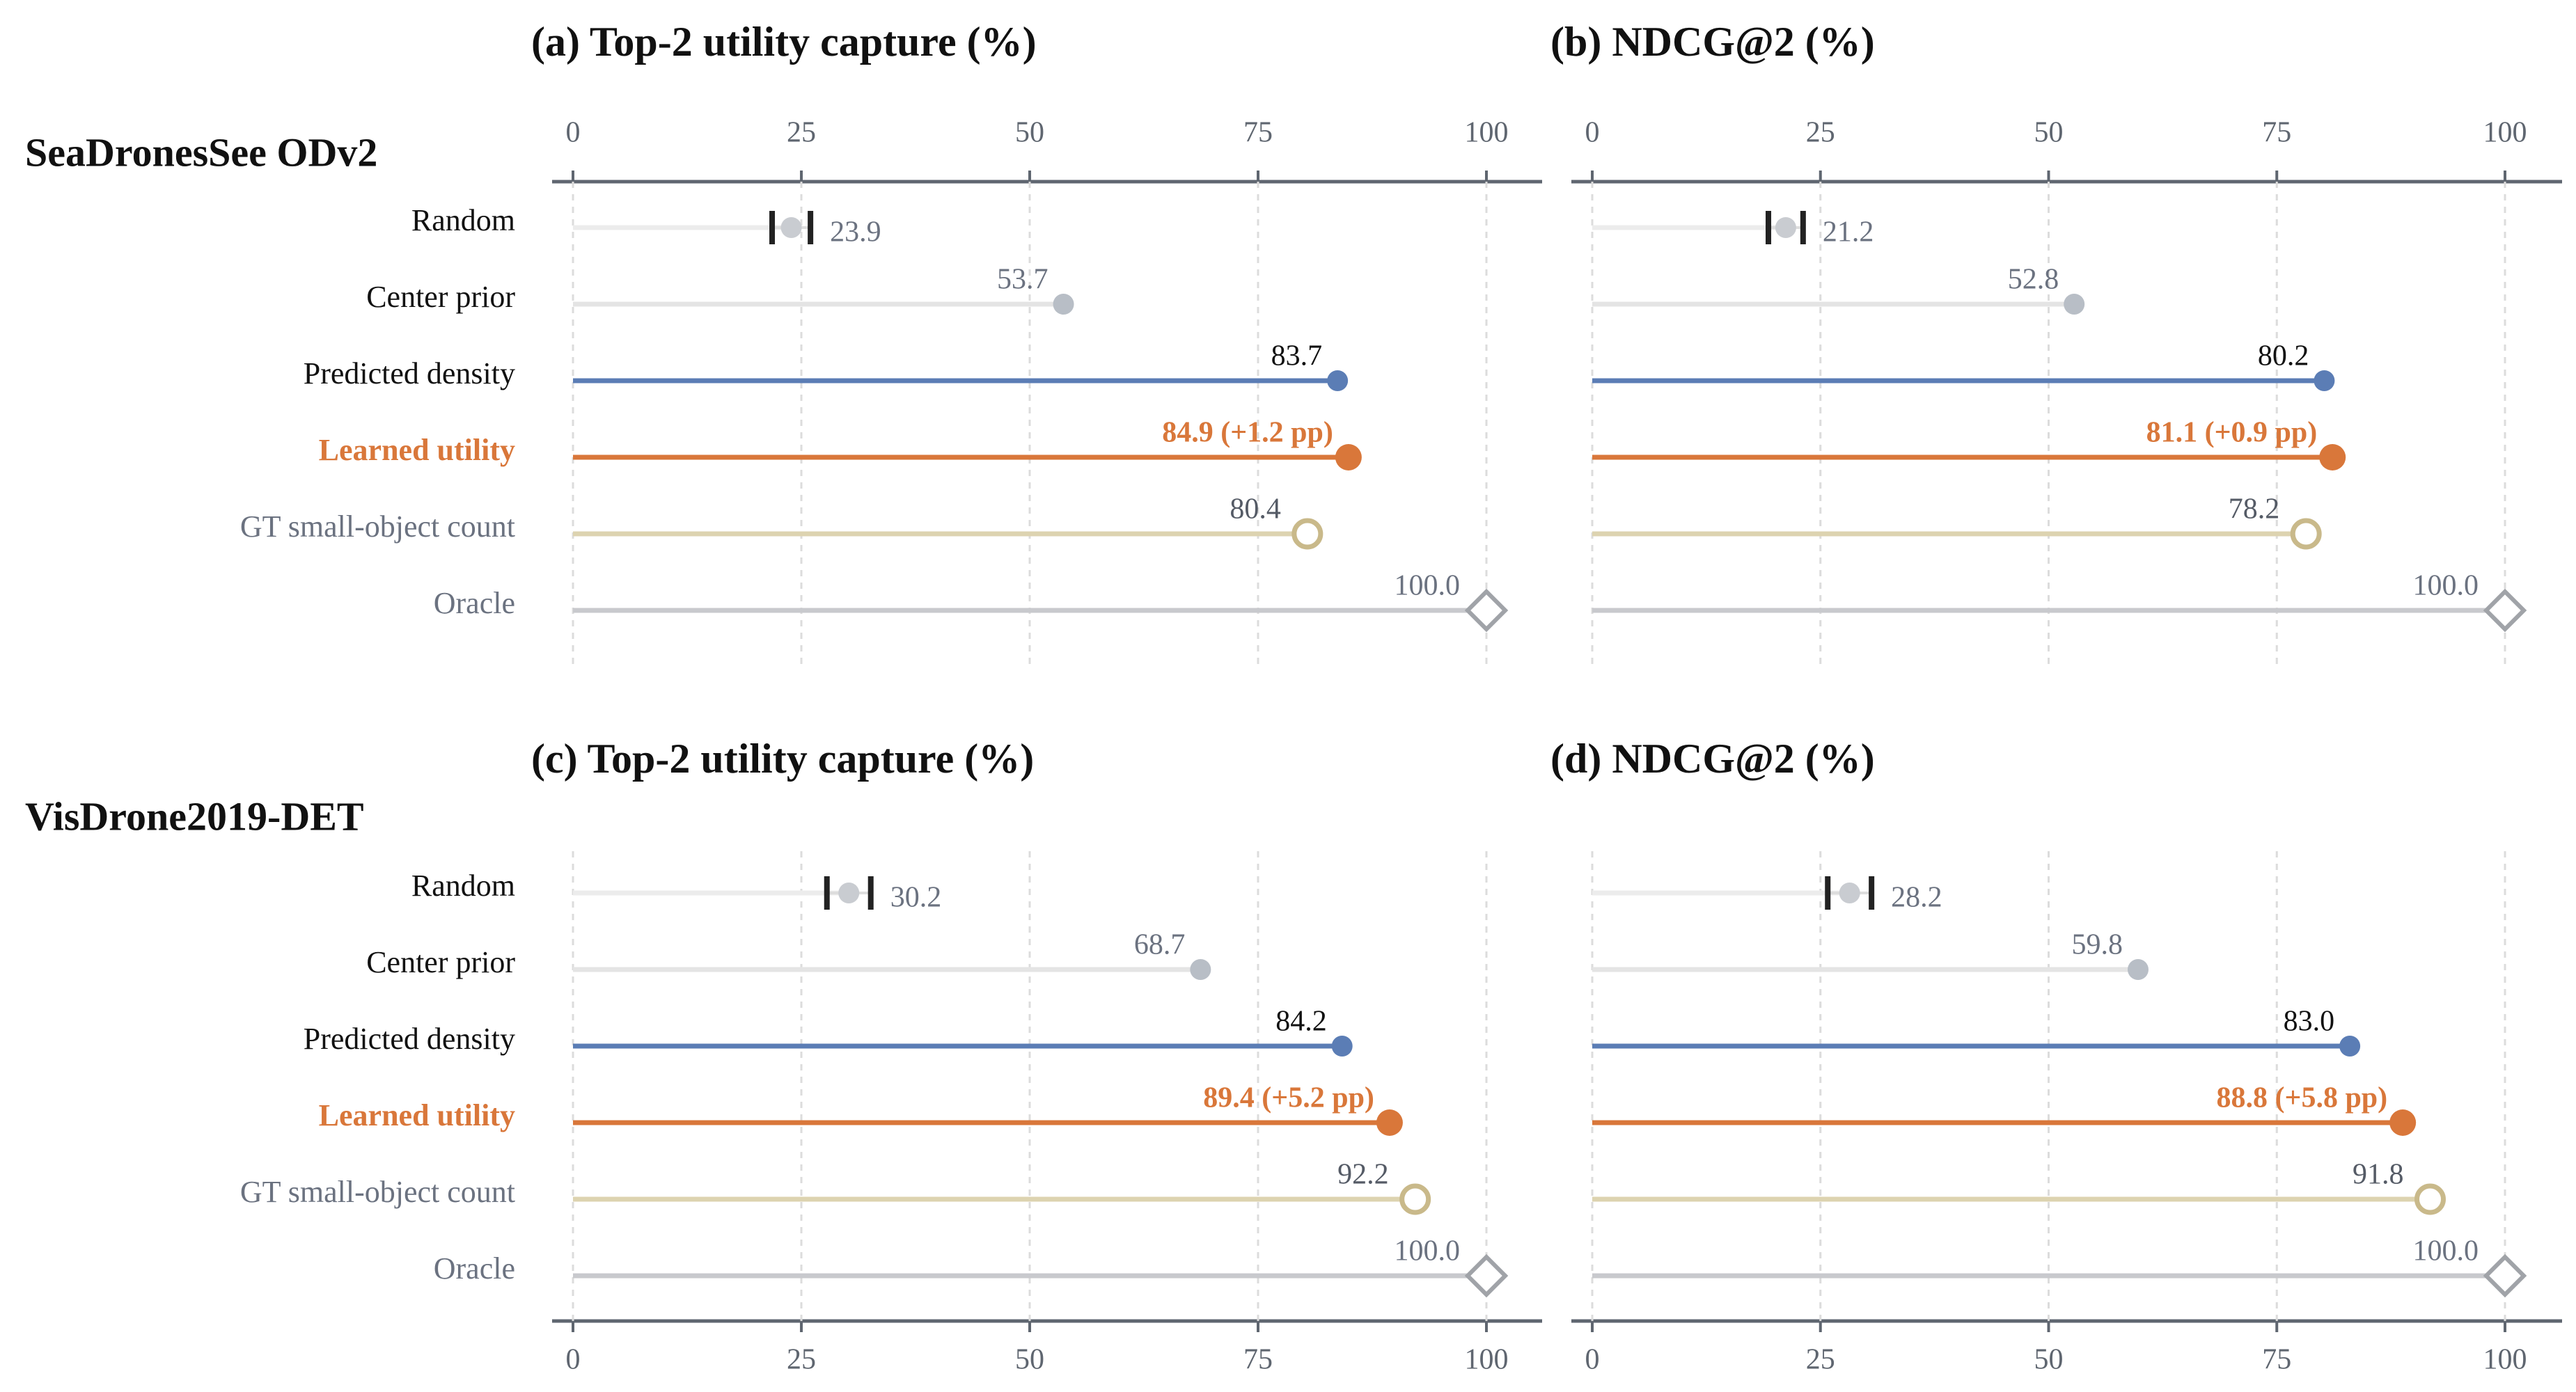 Image resolution: width=2576 pixels, height=1392 pixels. What do you see at coordinates (2254, 509) in the screenshot?
I see `value-label: 78.2` at bounding box center [2254, 509].